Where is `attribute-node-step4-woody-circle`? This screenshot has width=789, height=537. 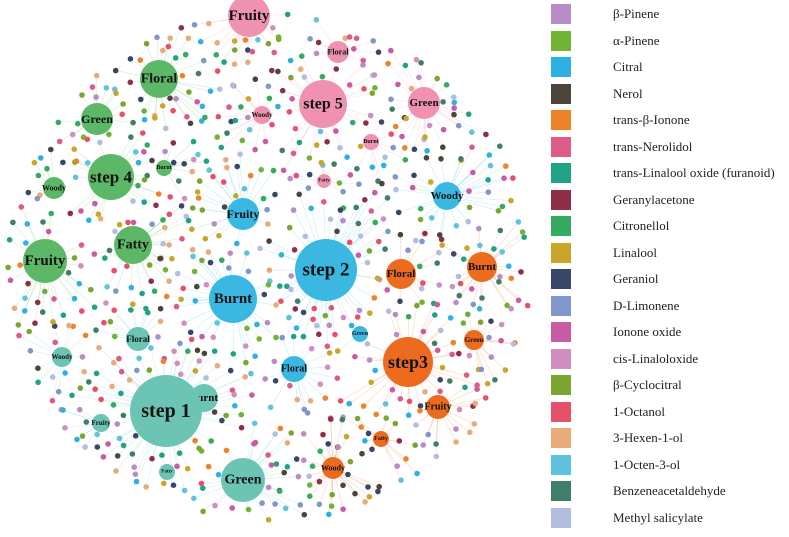 attribute-node-step4-woody-circle is located at coordinates (54, 188).